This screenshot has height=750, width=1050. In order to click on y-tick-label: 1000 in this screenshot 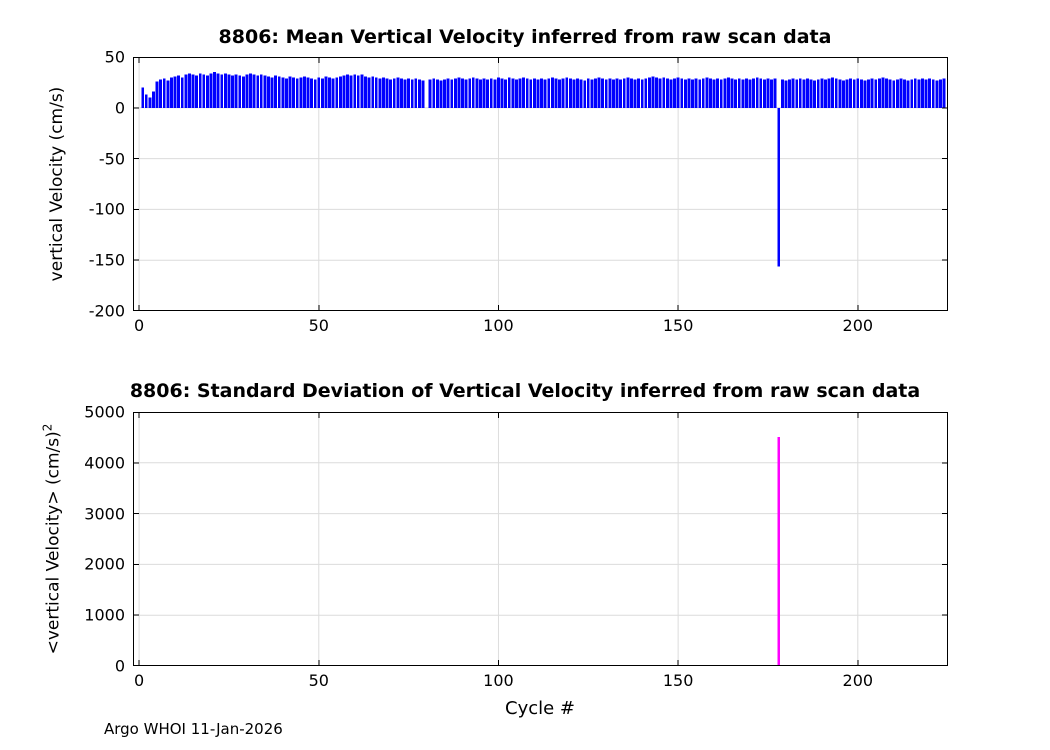, I will do `click(104, 615)`.